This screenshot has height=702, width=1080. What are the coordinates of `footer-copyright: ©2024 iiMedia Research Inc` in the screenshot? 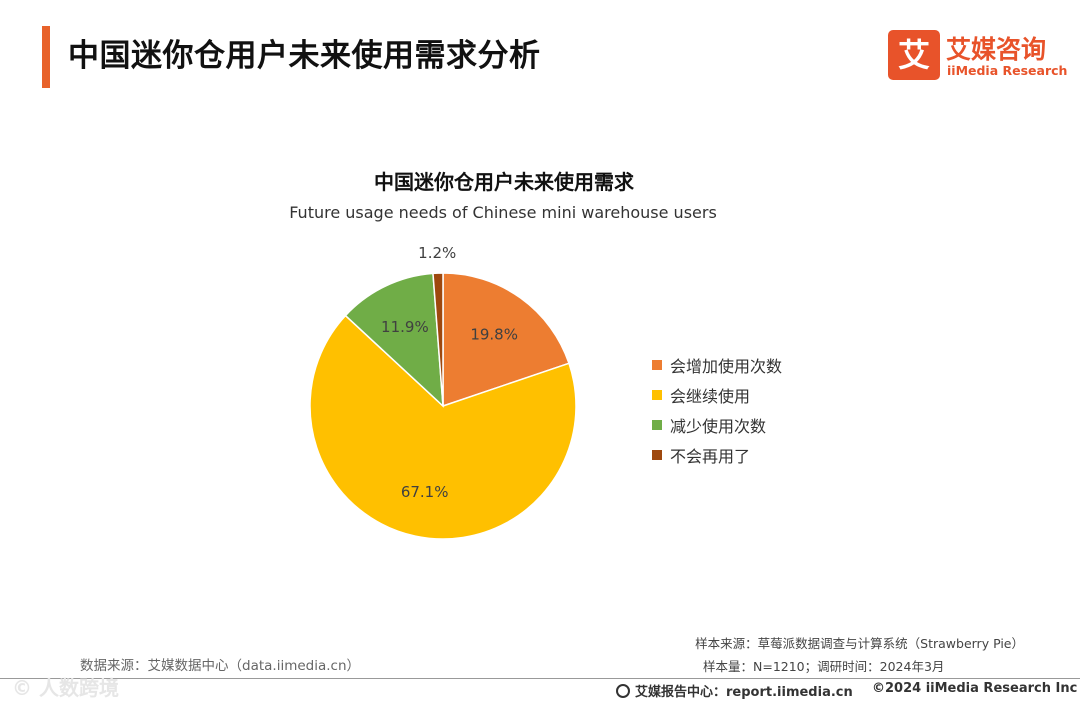 It's located at (975, 688).